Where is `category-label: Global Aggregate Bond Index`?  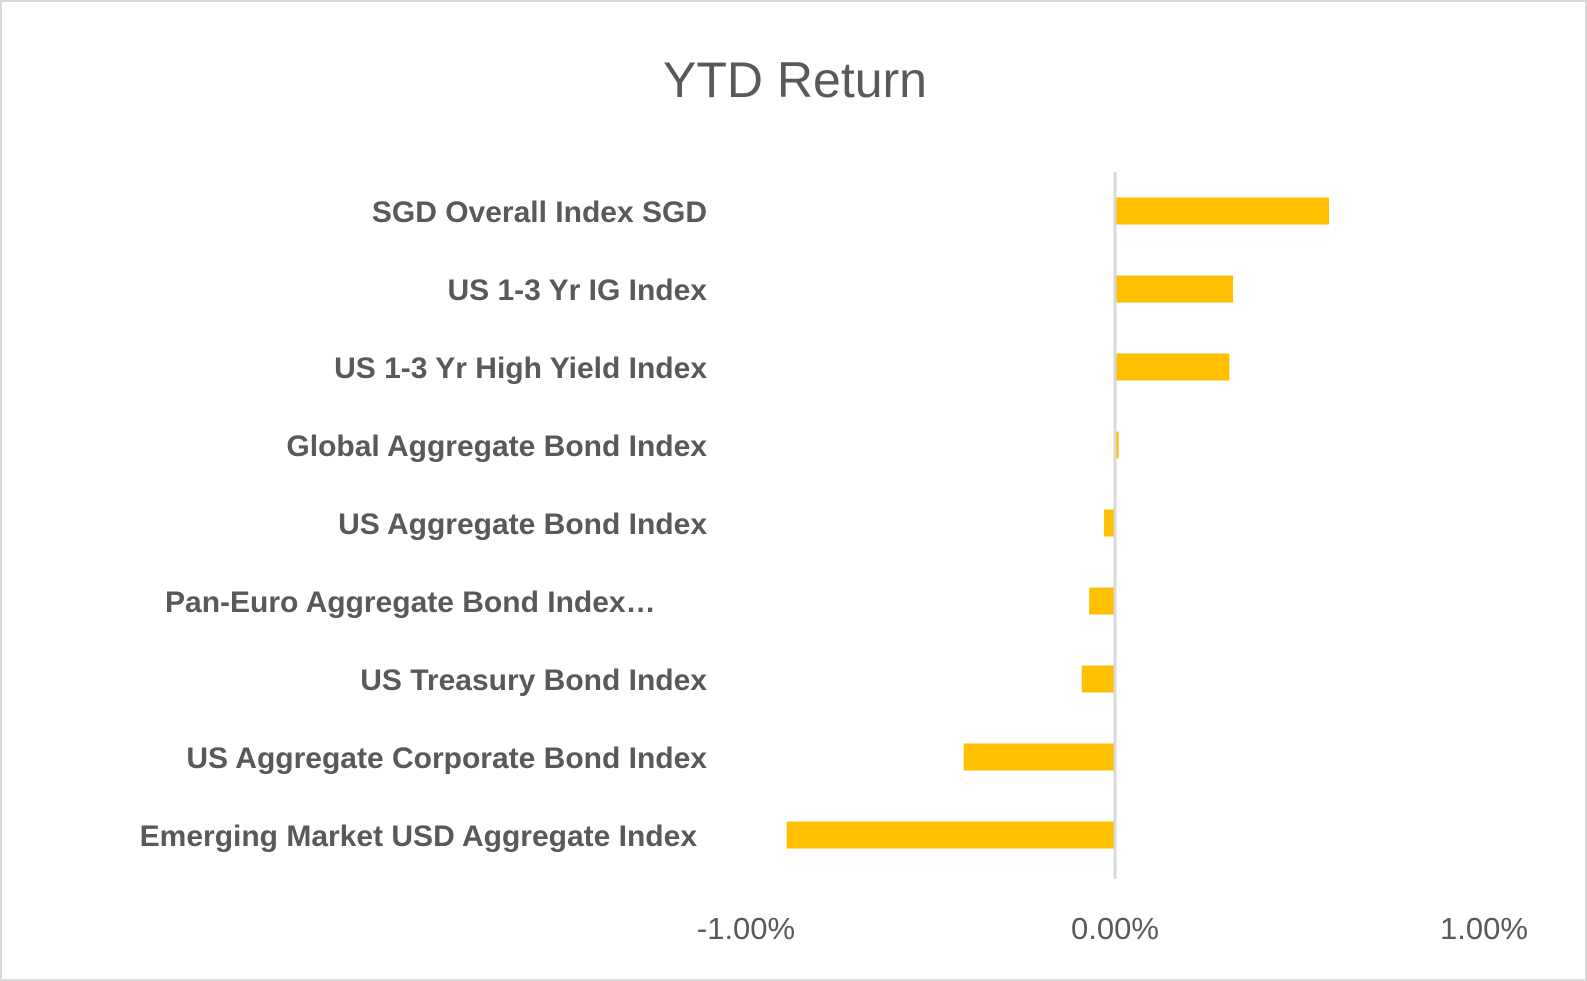
category-label: Global Aggregate Bond Index is located at coordinates (496, 446).